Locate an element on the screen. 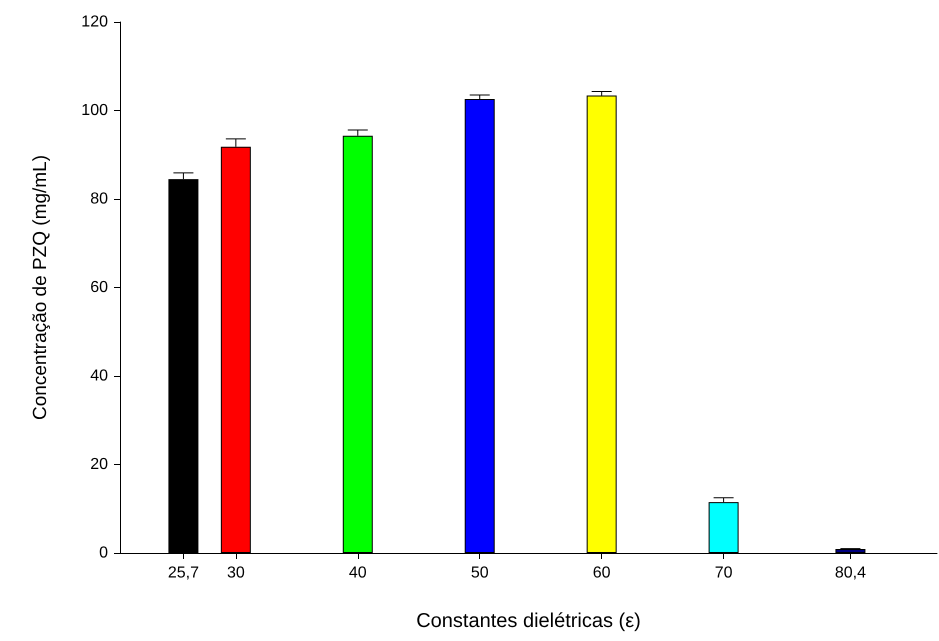  y-axis-title: Concentração de PZQ (mg/mL) is located at coordinates (40, 287).